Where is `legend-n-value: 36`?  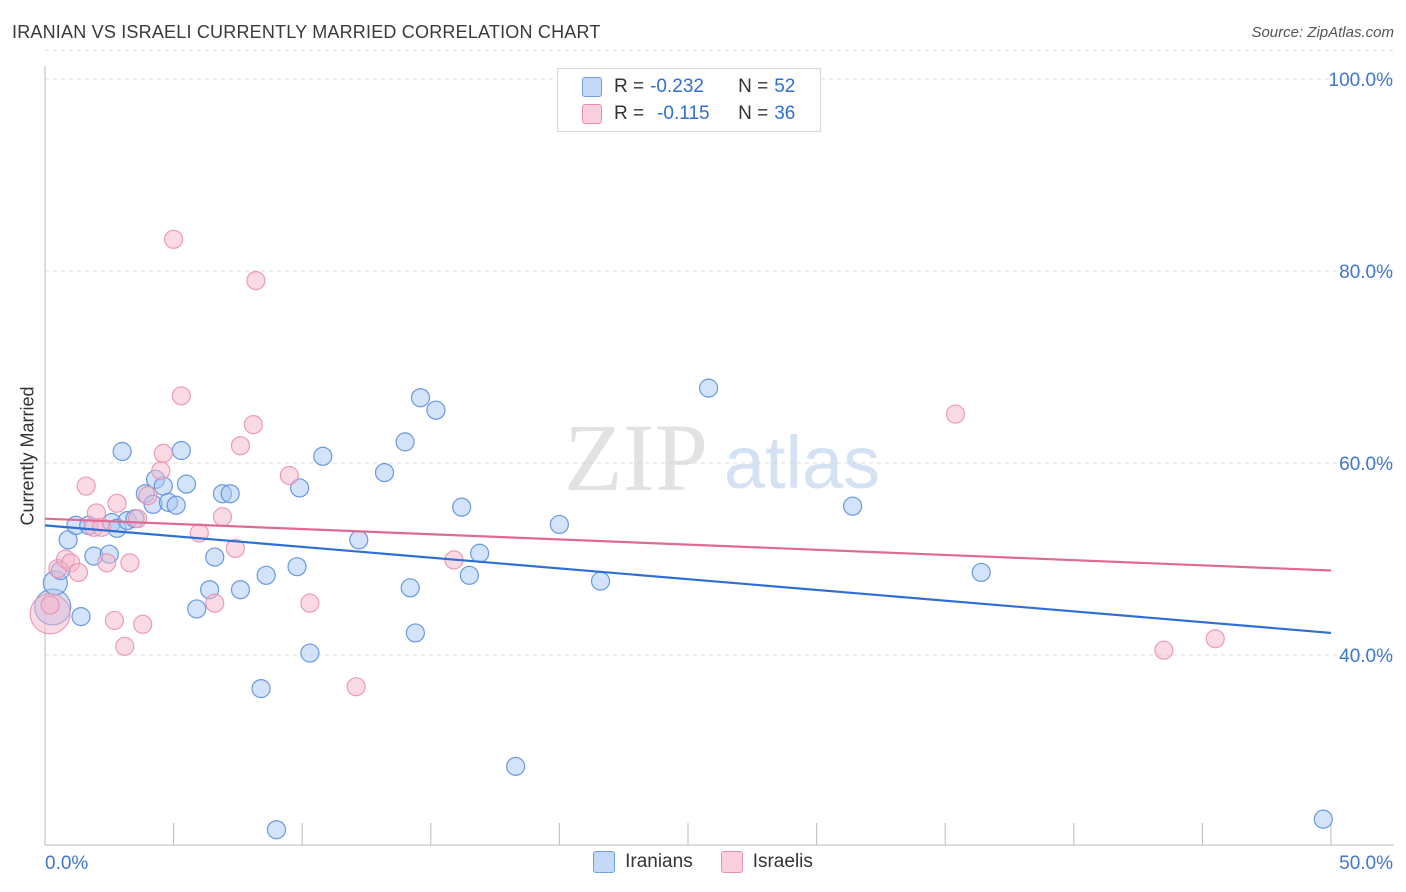 legend-n-value: 36 is located at coordinates (785, 113).